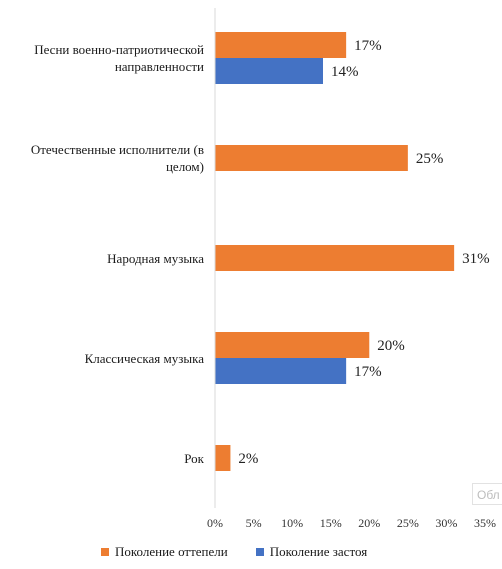 The width and height of the screenshot is (502, 569). I want to click on data-label: 2%, so click(248, 459).